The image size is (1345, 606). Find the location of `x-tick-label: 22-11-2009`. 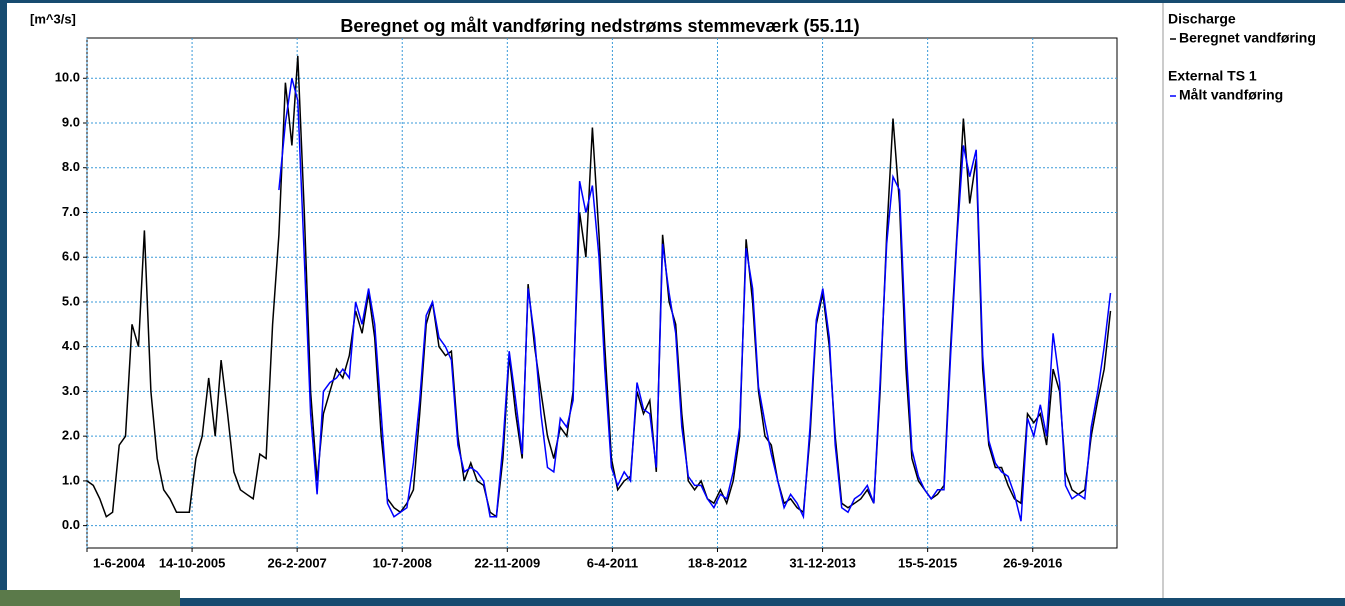

x-tick-label: 22-11-2009 is located at coordinates (507, 562).